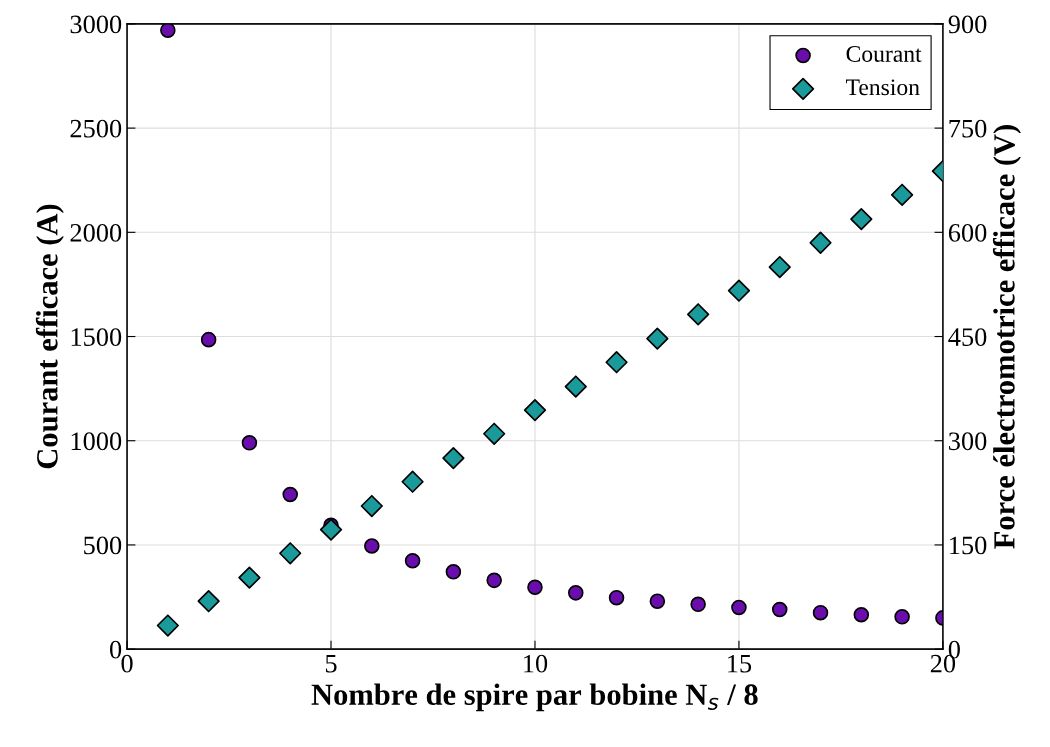 The image size is (1050, 747). What do you see at coordinates (534, 697) in the screenshot?
I see `x-axis-title: Nombre de spire par bobine N$_{s}$ / 8` at bounding box center [534, 697].